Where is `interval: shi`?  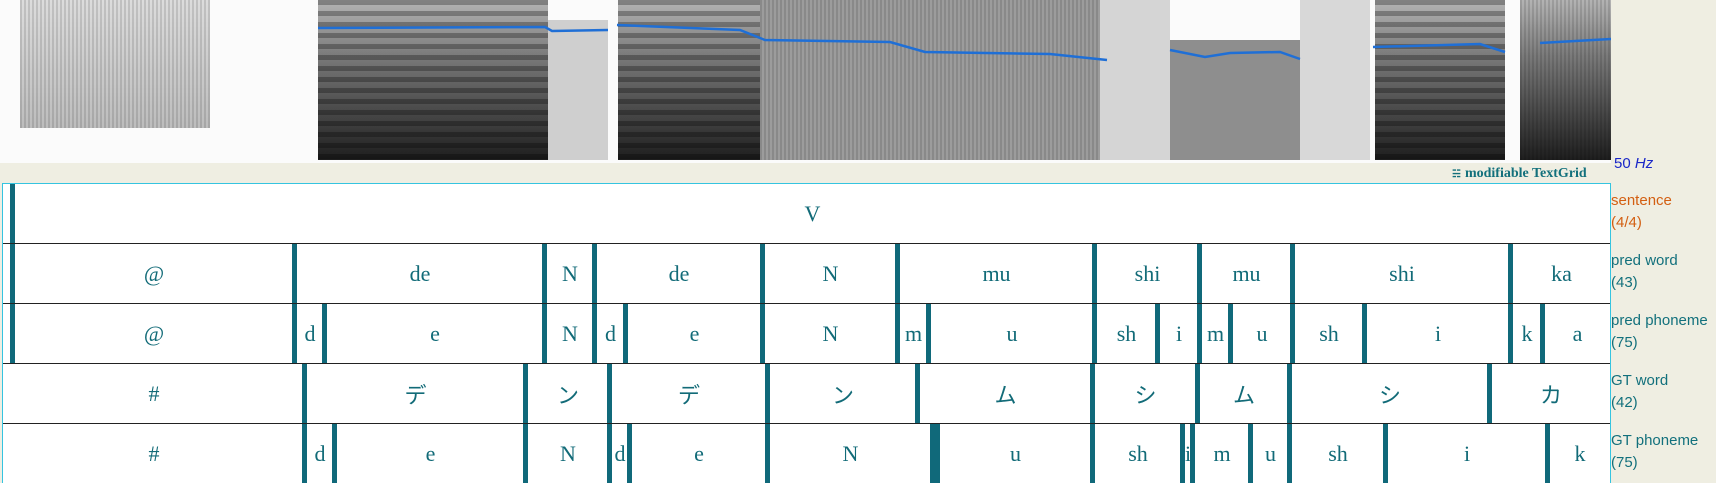 interval: shi is located at coordinates (1147, 273).